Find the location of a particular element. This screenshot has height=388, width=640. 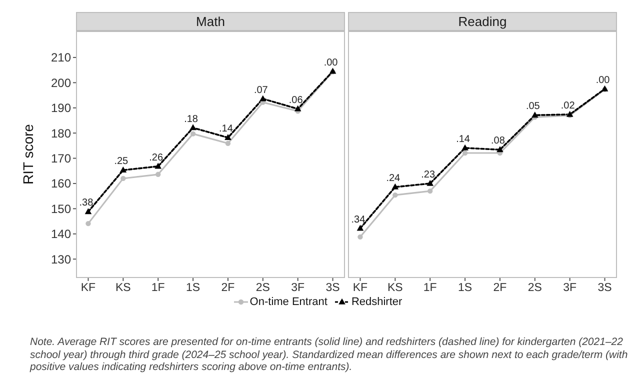

chart-title: Math is located at coordinates (210, 21).